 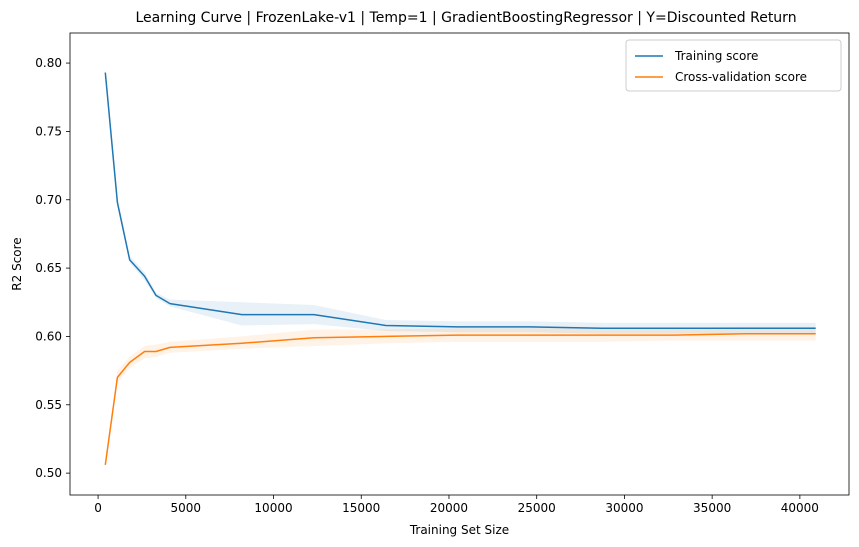 What do you see at coordinates (459, 530) in the screenshot?
I see `x-axis-label: Training Set Size` at bounding box center [459, 530].